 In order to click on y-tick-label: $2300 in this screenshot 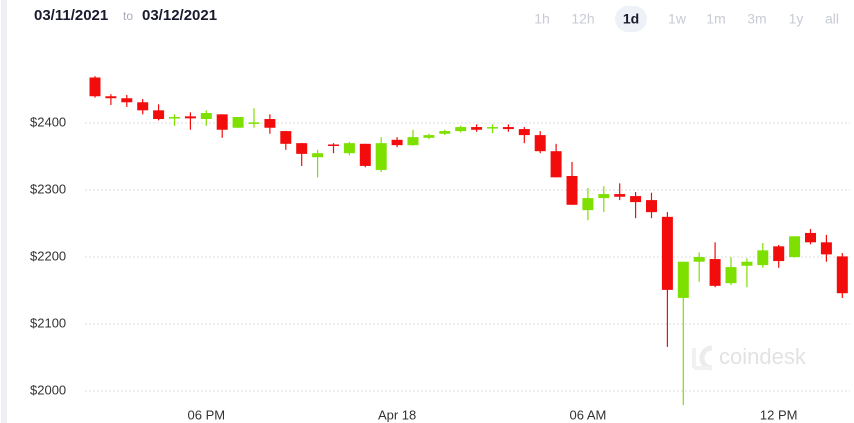, I will do `click(48, 188)`.